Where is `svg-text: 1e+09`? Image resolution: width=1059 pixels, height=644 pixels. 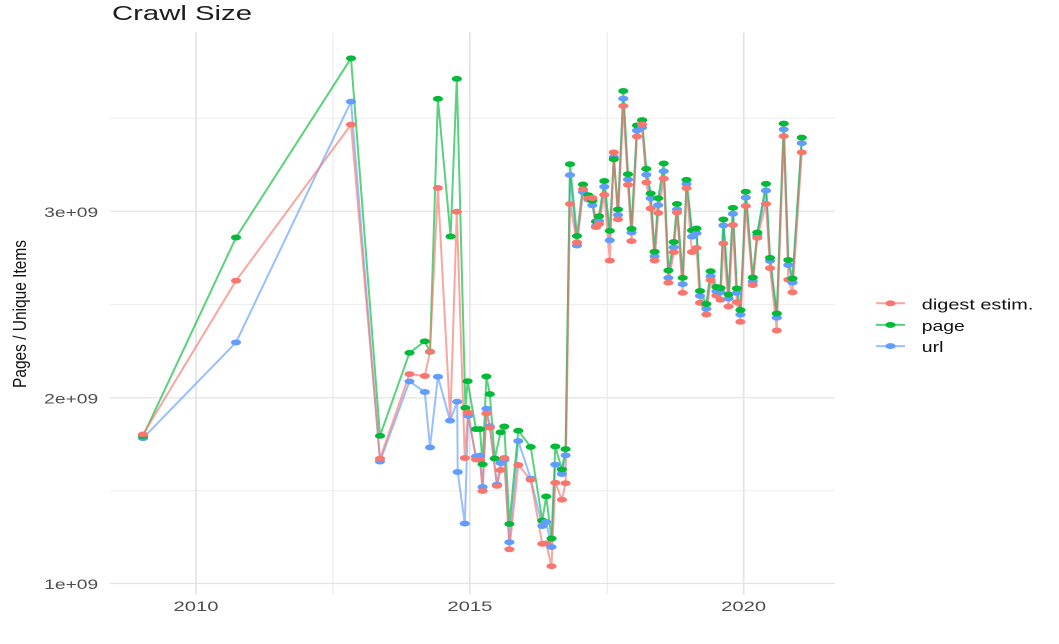
svg-text: 1e+09 is located at coordinates (71, 584).